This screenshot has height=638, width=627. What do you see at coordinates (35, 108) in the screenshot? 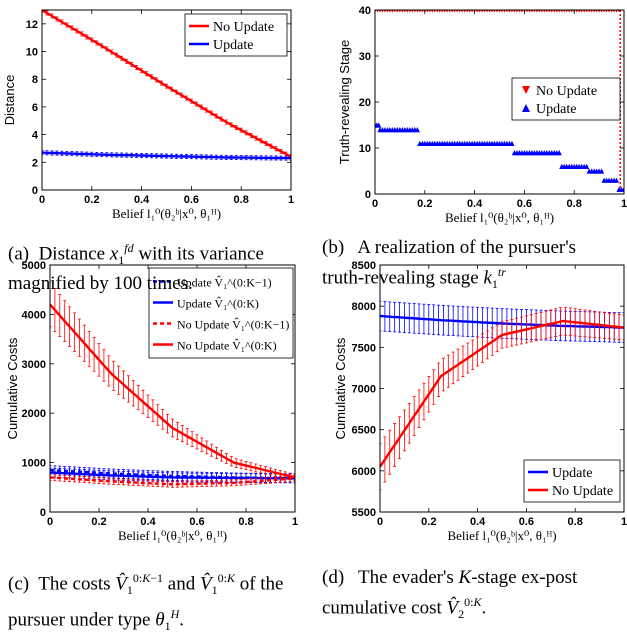
I see `y-tick-label: 6` at bounding box center [35, 108].